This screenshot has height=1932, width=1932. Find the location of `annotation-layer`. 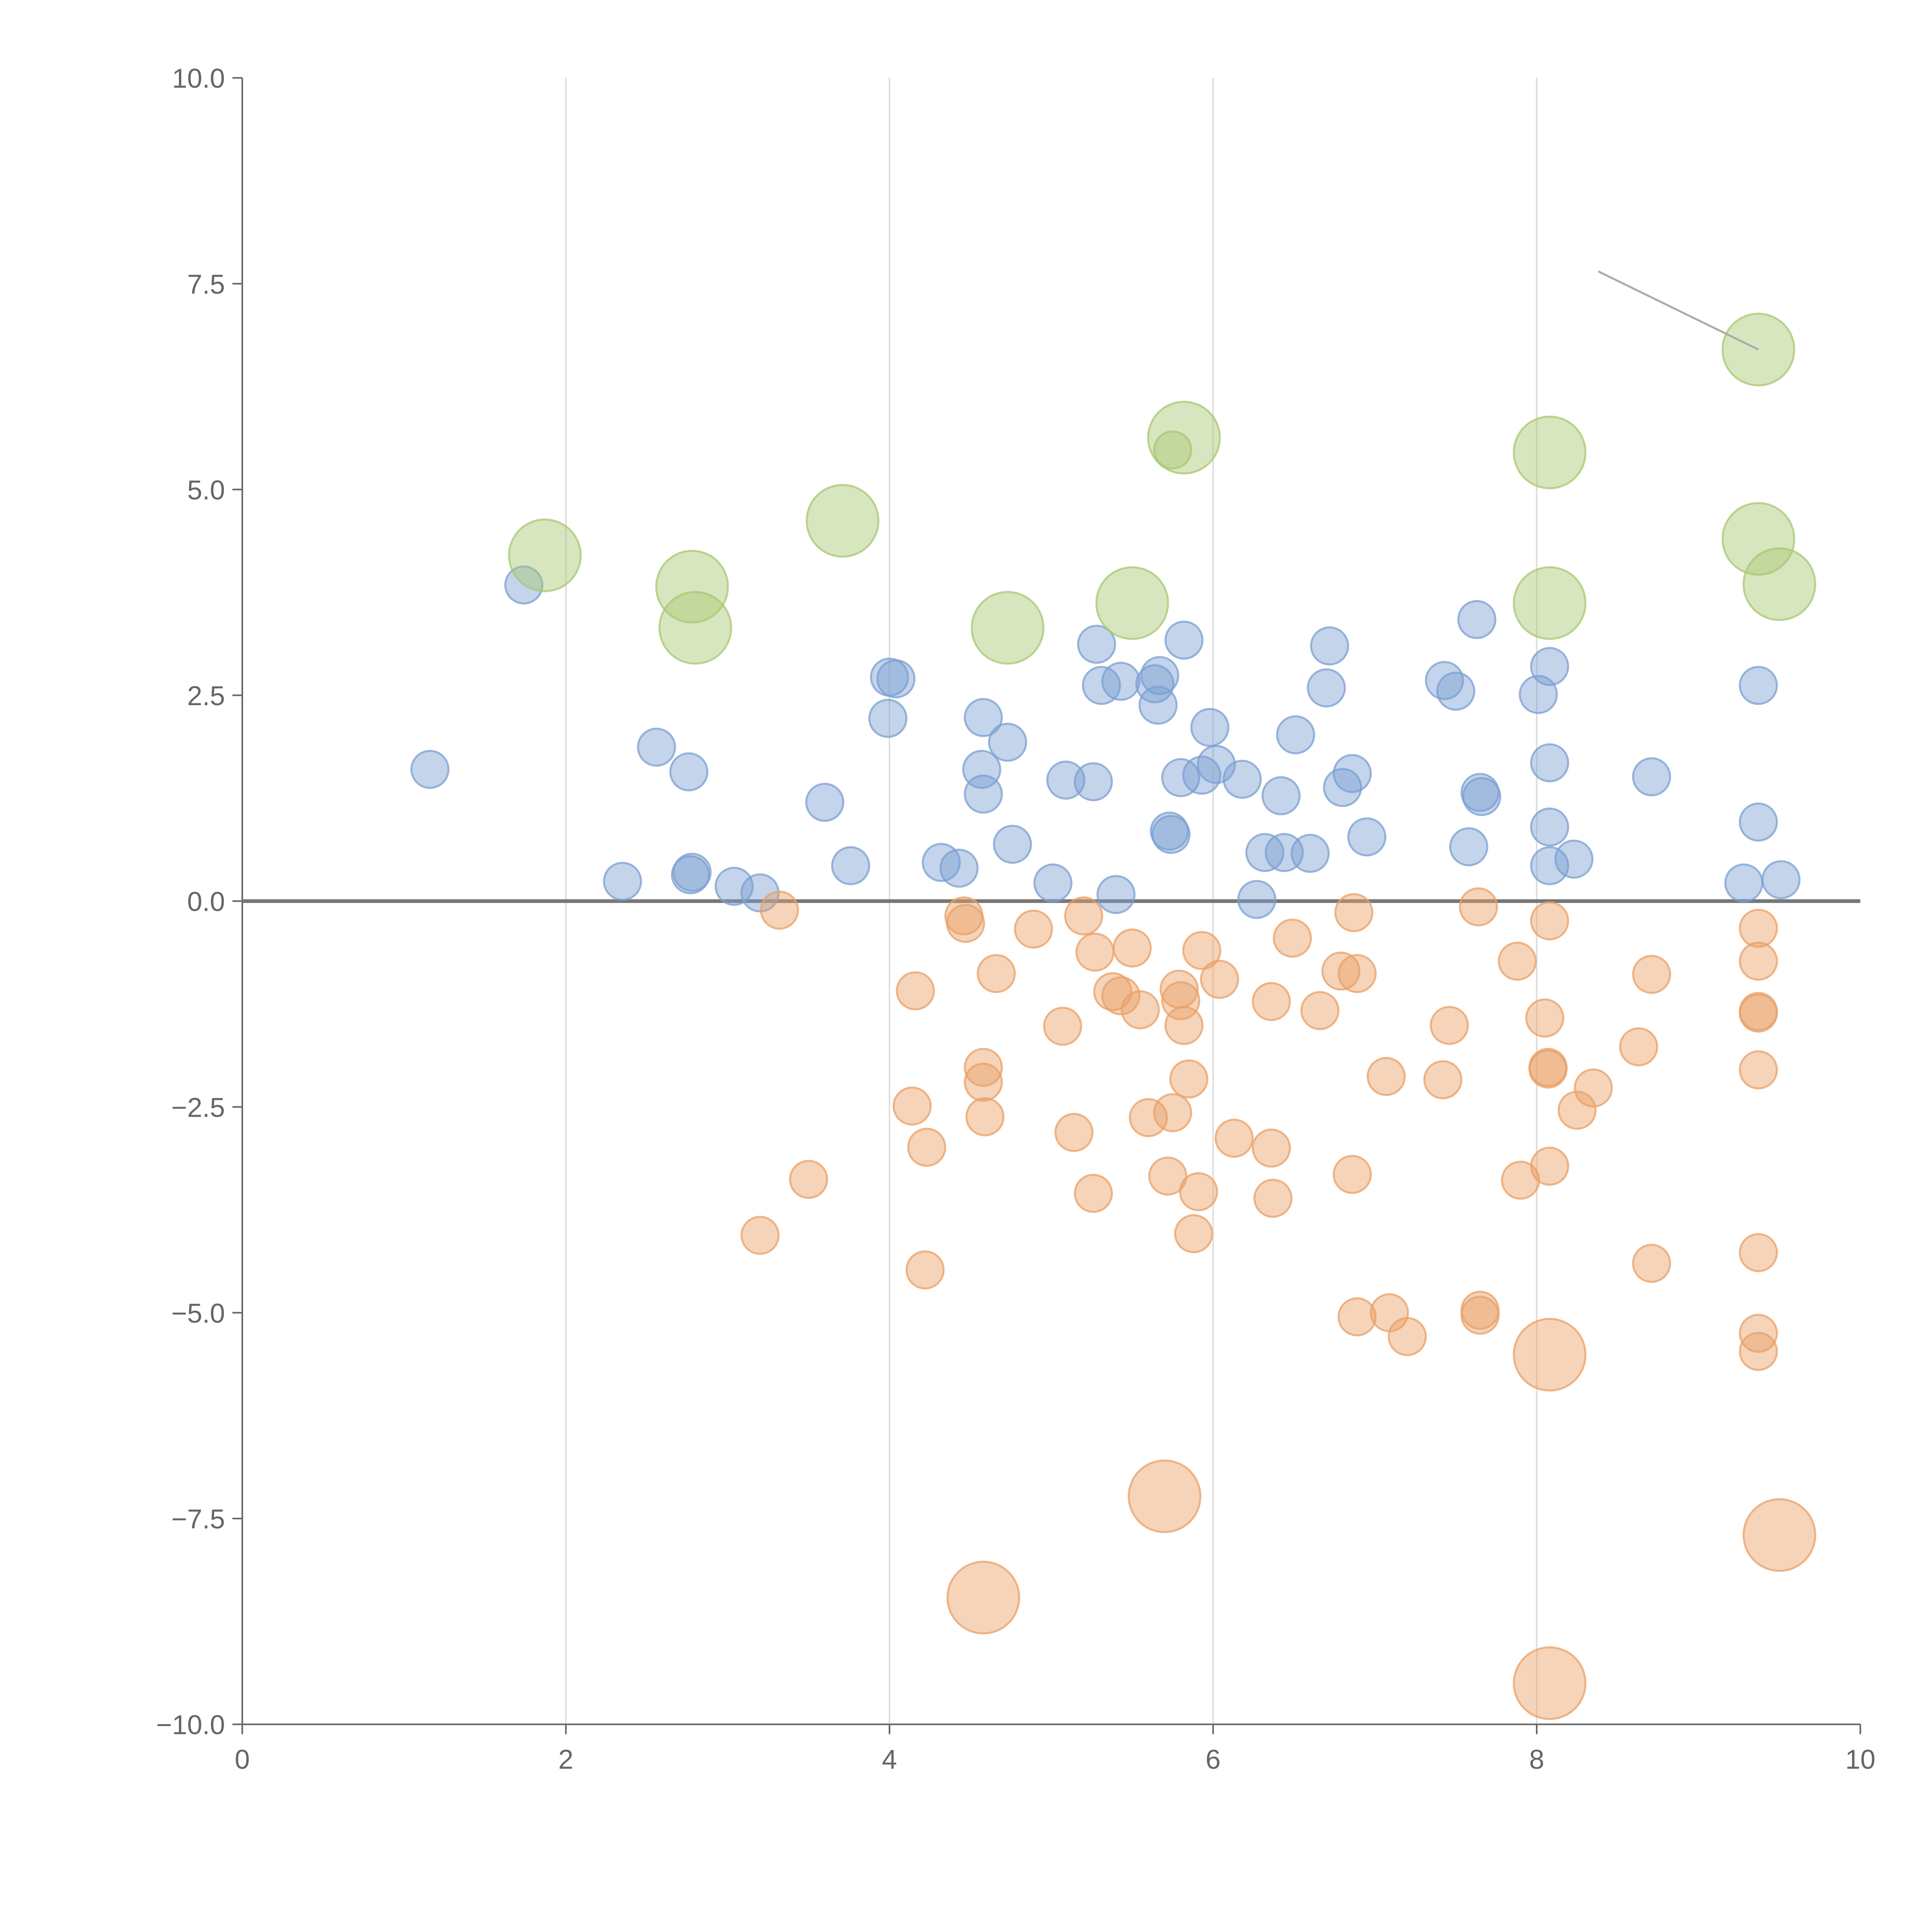

annotation-layer is located at coordinates (1678, 310).